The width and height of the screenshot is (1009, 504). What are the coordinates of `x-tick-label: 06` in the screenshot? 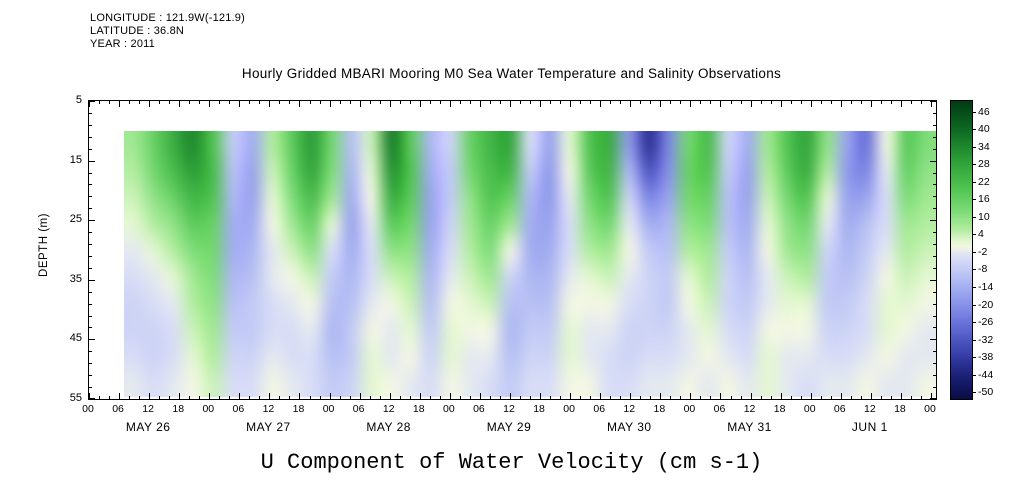 It's located at (839, 409).